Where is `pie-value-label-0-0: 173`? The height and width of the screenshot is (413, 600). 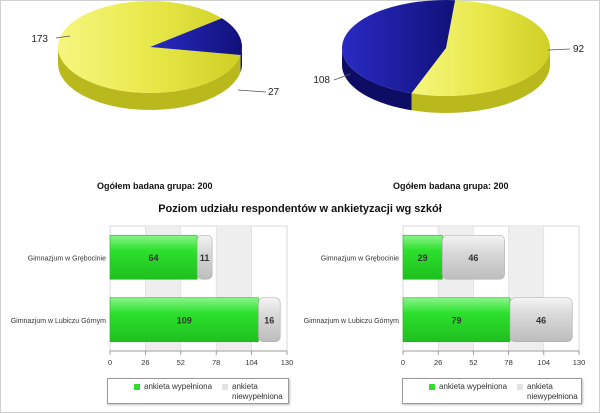
pie-value-label-0-0: 173 is located at coordinates (39, 39).